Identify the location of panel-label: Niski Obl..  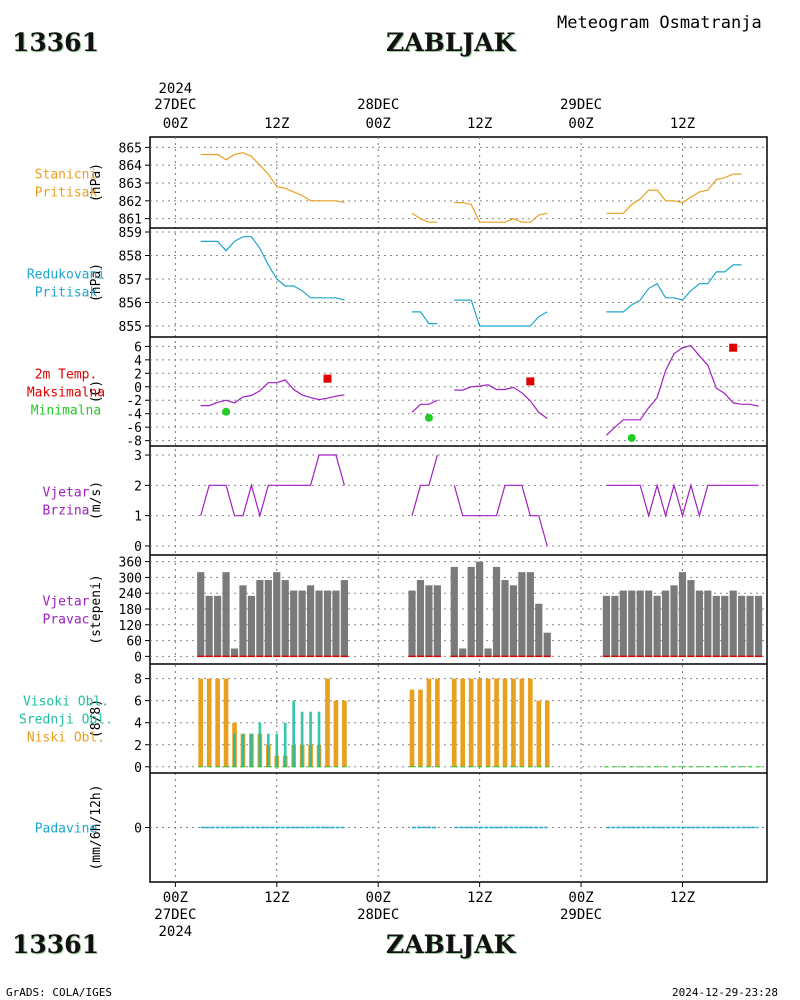
(66, 738).